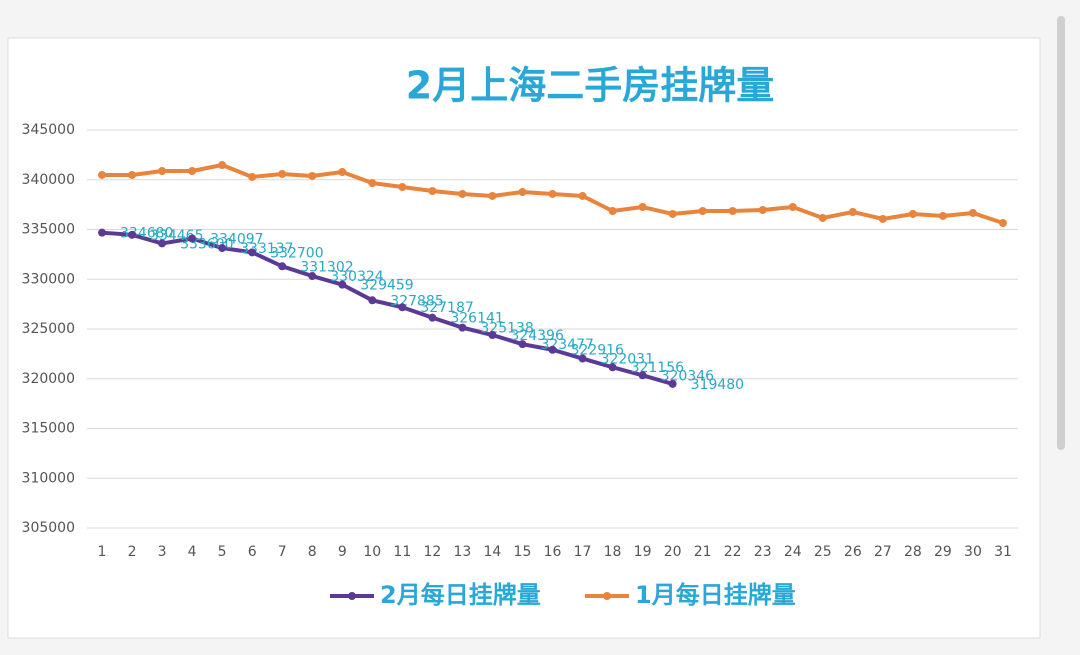 The image size is (1080, 655). What do you see at coordinates (553, 552) in the screenshot?
I see `x-tick-label: 16` at bounding box center [553, 552].